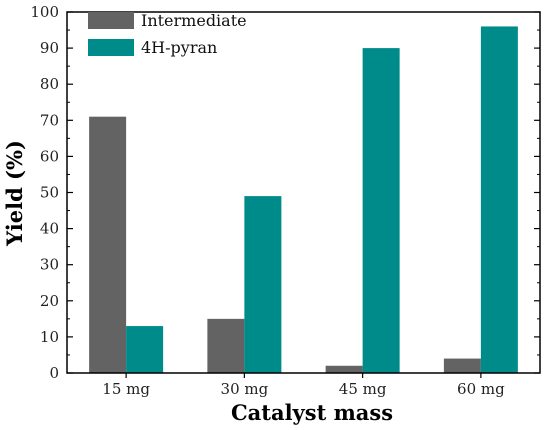 The image size is (550, 430). I want to click on bar-intermediate-30-mg, so click(226, 345).